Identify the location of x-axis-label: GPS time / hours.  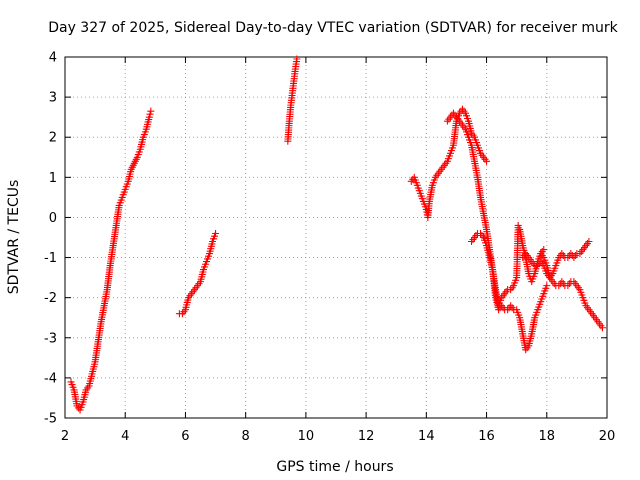
(334, 467).